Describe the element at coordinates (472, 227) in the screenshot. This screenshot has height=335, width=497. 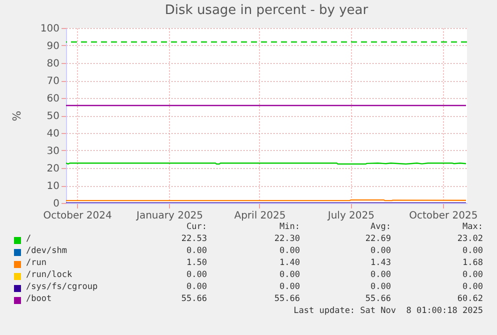
I see `text: Max:` at that location.